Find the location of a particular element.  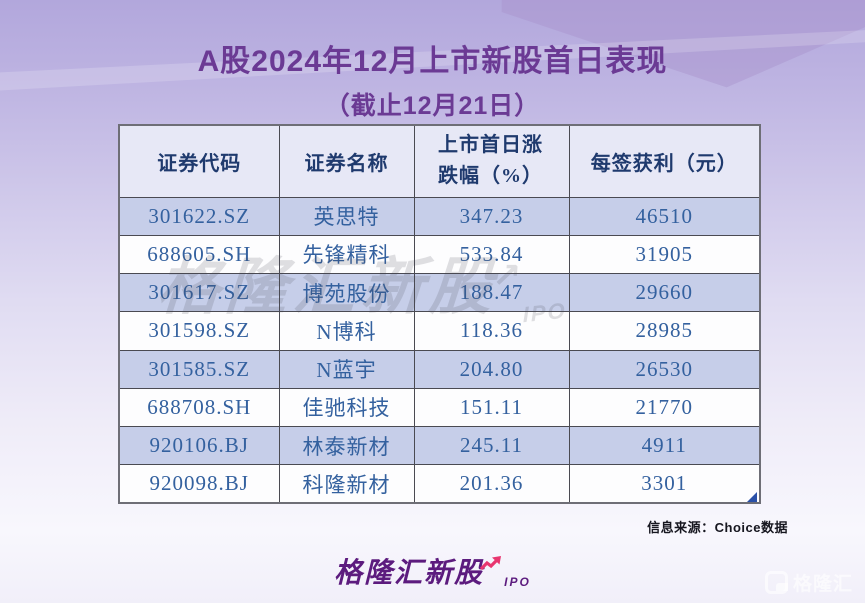

source-note: 信息来源：Choice数据 is located at coordinates (717, 527).